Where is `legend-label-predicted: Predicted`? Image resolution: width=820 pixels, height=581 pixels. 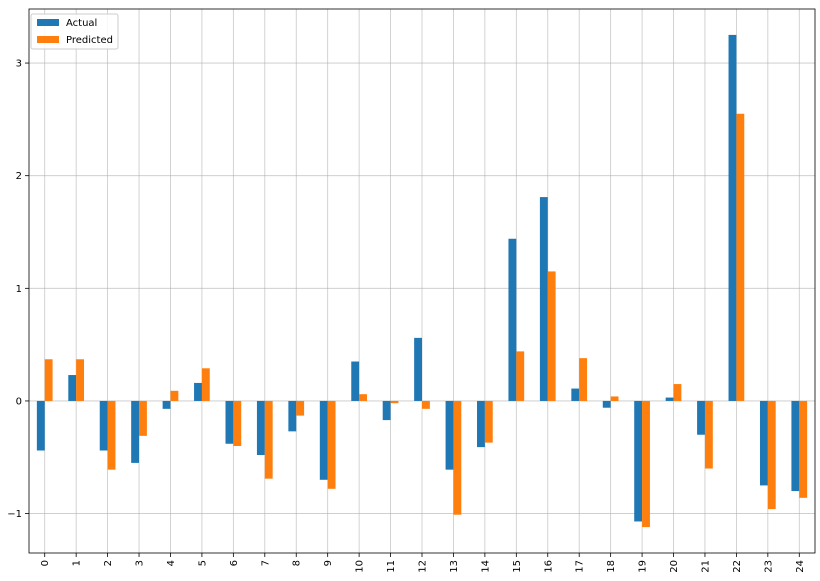 legend-label-predicted: Predicted is located at coordinates (89, 40).